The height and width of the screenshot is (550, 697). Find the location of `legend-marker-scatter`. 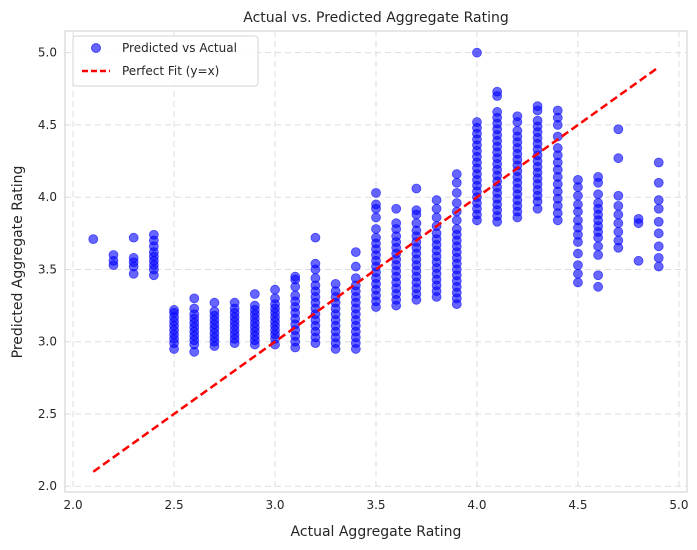

legend-marker-scatter is located at coordinates (96, 48).